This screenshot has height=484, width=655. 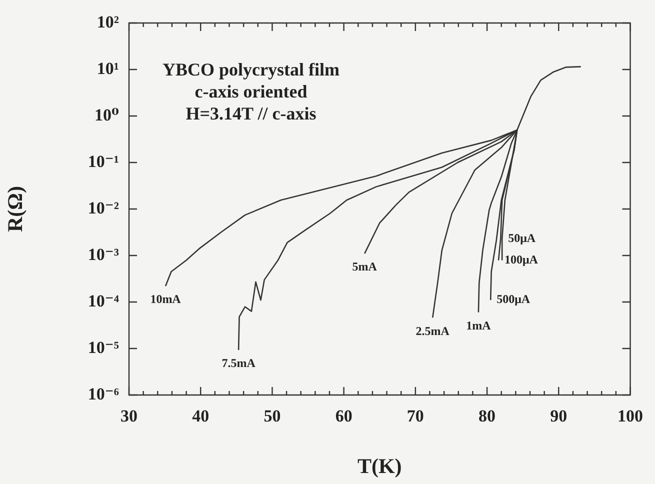 I want to click on series-label: 7.5mA, so click(x=239, y=363).